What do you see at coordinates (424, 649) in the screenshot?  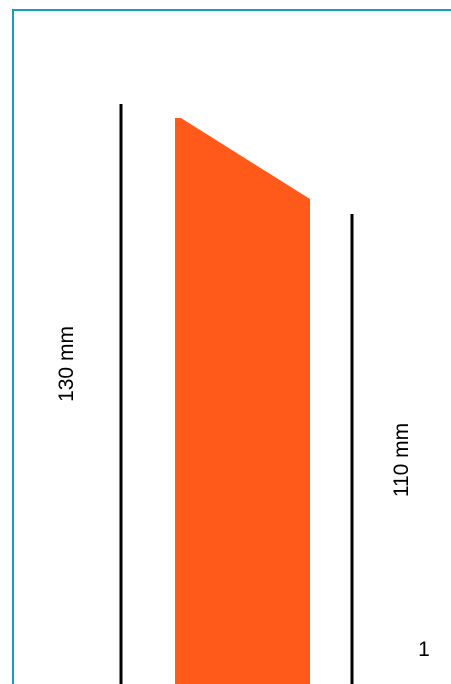 I see `panel-number: 1` at bounding box center [424, 649].